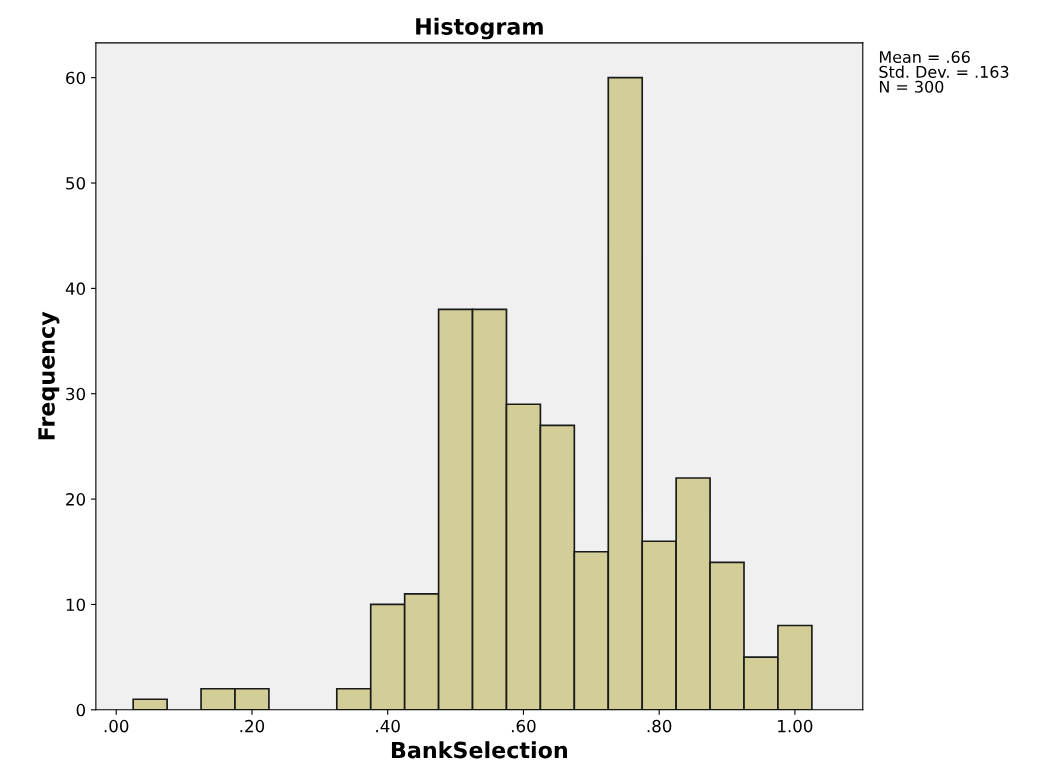  Describe the element at coordinates (76, 605) in the screenshot. I see `y-tick-label: 10` at that location.